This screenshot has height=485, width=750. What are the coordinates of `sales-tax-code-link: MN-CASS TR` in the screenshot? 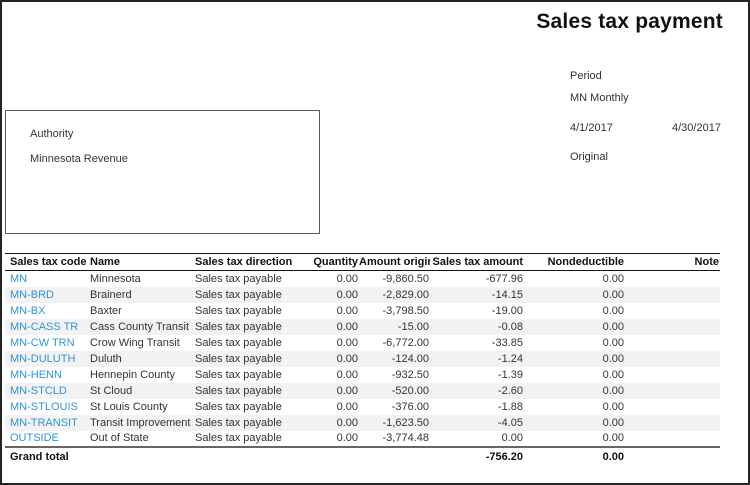 It's located at (44, 326).